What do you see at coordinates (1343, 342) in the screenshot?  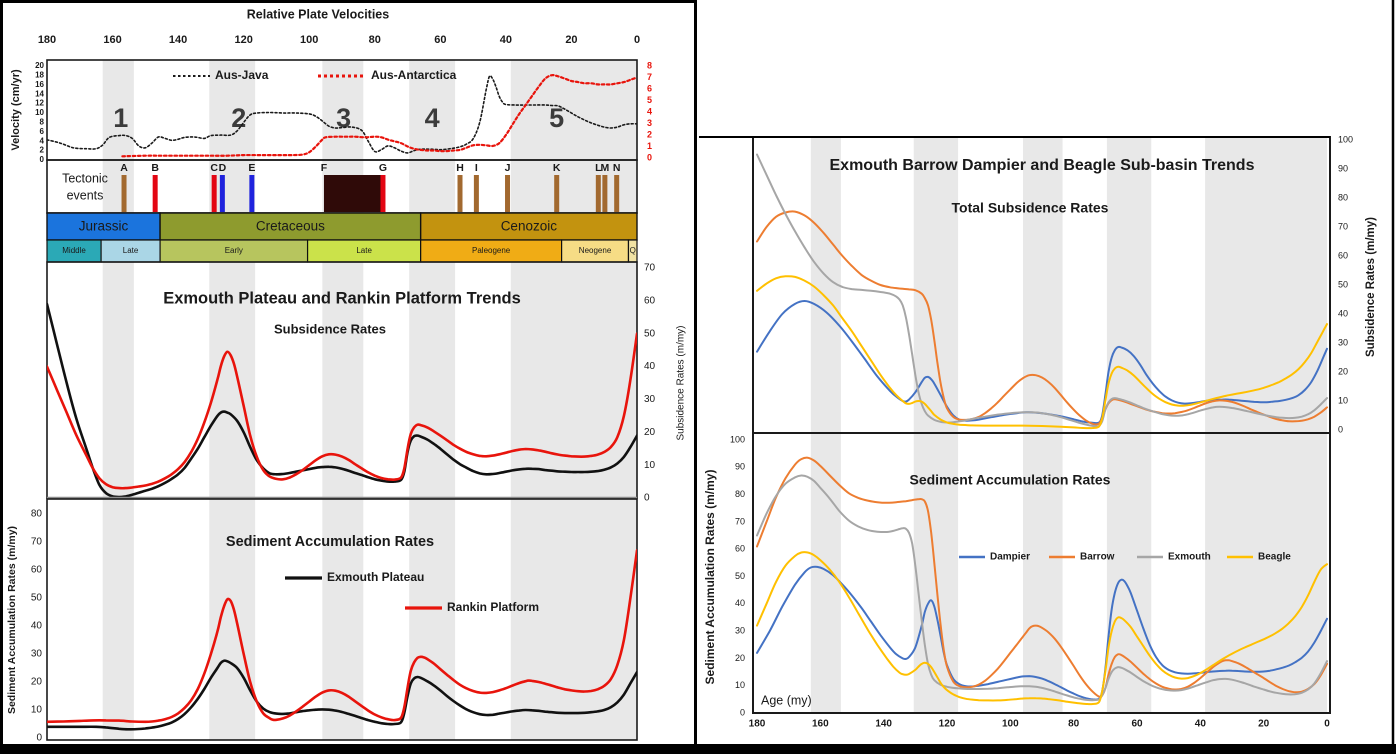 I see `right-subsidence-tick-label: 30` at bounding box center [1343, 342].